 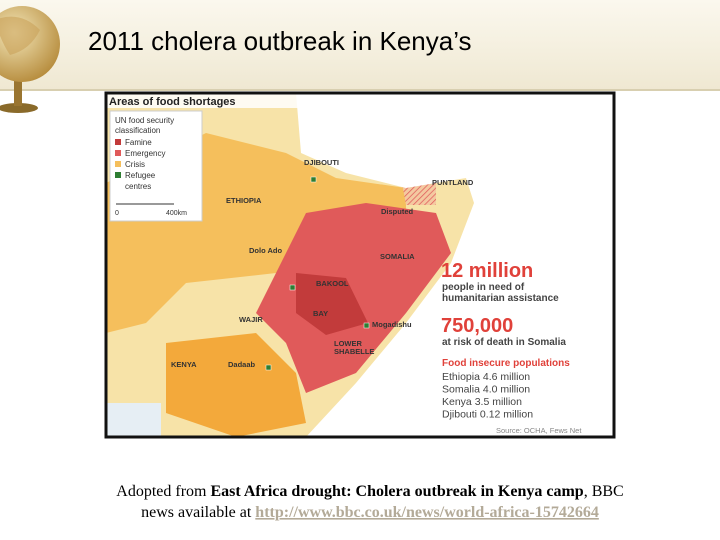 What do you see at coordinates (332, 283) in the screenshot?
I see `place-label: BAKOOL` at bounding box center [332, 283].